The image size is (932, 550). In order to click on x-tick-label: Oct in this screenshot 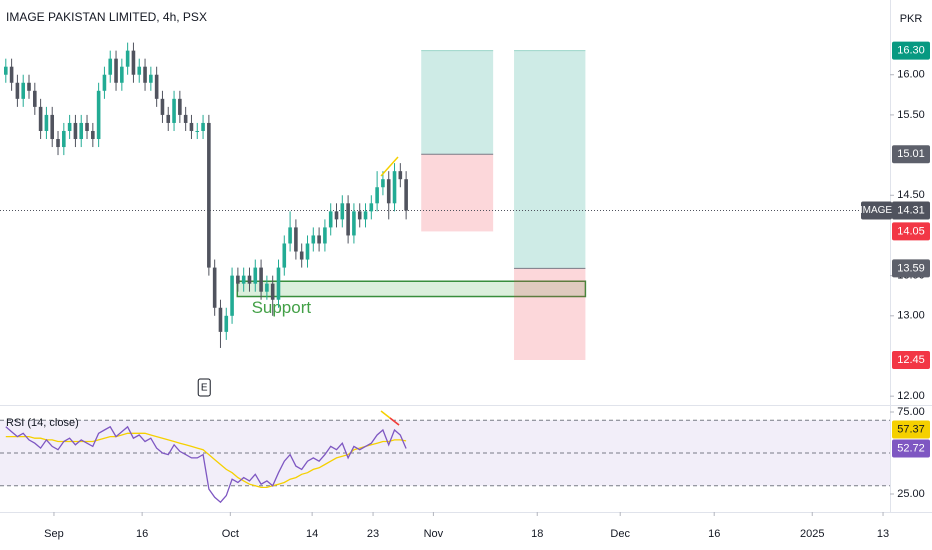, I will do `click(230, 534)`.